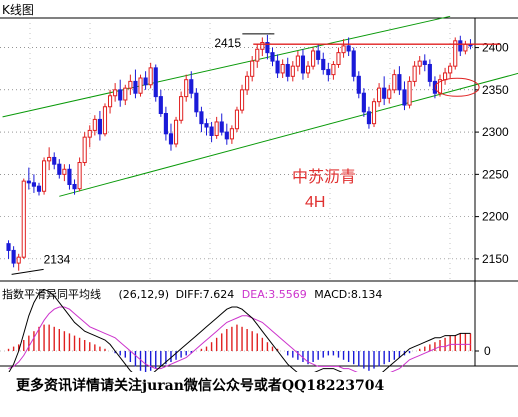 This screenshot has width=518, height=417. I want to click on macd-name: 指数平滑异同平均线, so click(51, 294).